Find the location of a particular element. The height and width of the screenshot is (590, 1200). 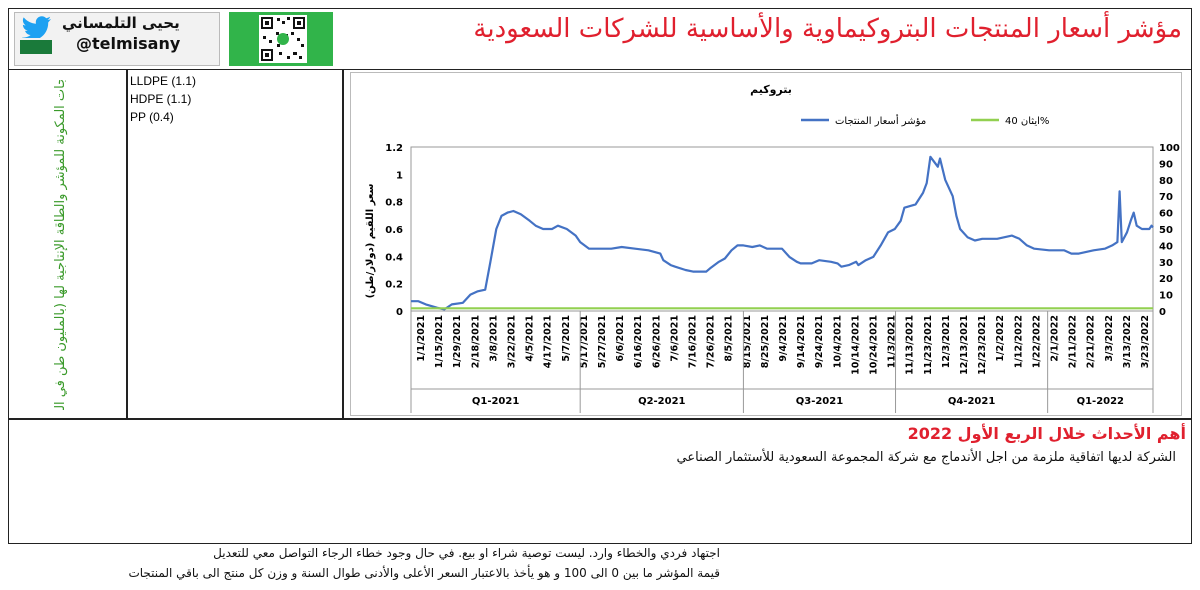

events-title: أهم الأحداث خلال الربع الأول 2022 is located at coordinates (1046, 433).